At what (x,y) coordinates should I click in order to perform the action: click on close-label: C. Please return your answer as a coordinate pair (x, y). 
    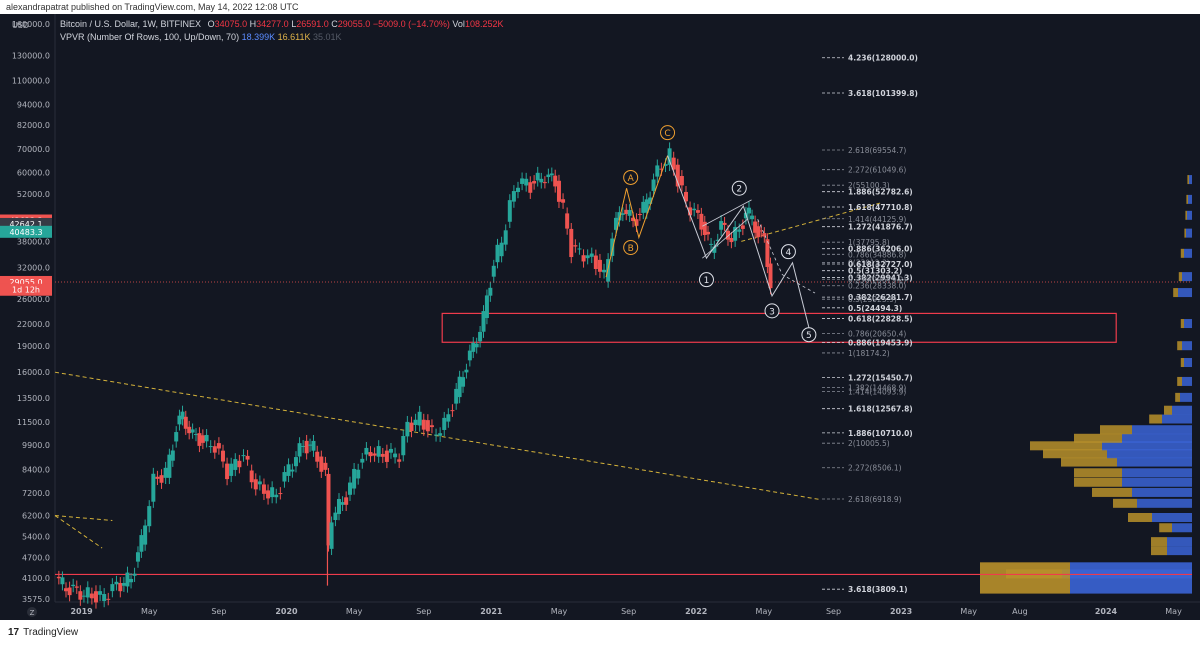
    Looking at the image, I should click on (334, 24).